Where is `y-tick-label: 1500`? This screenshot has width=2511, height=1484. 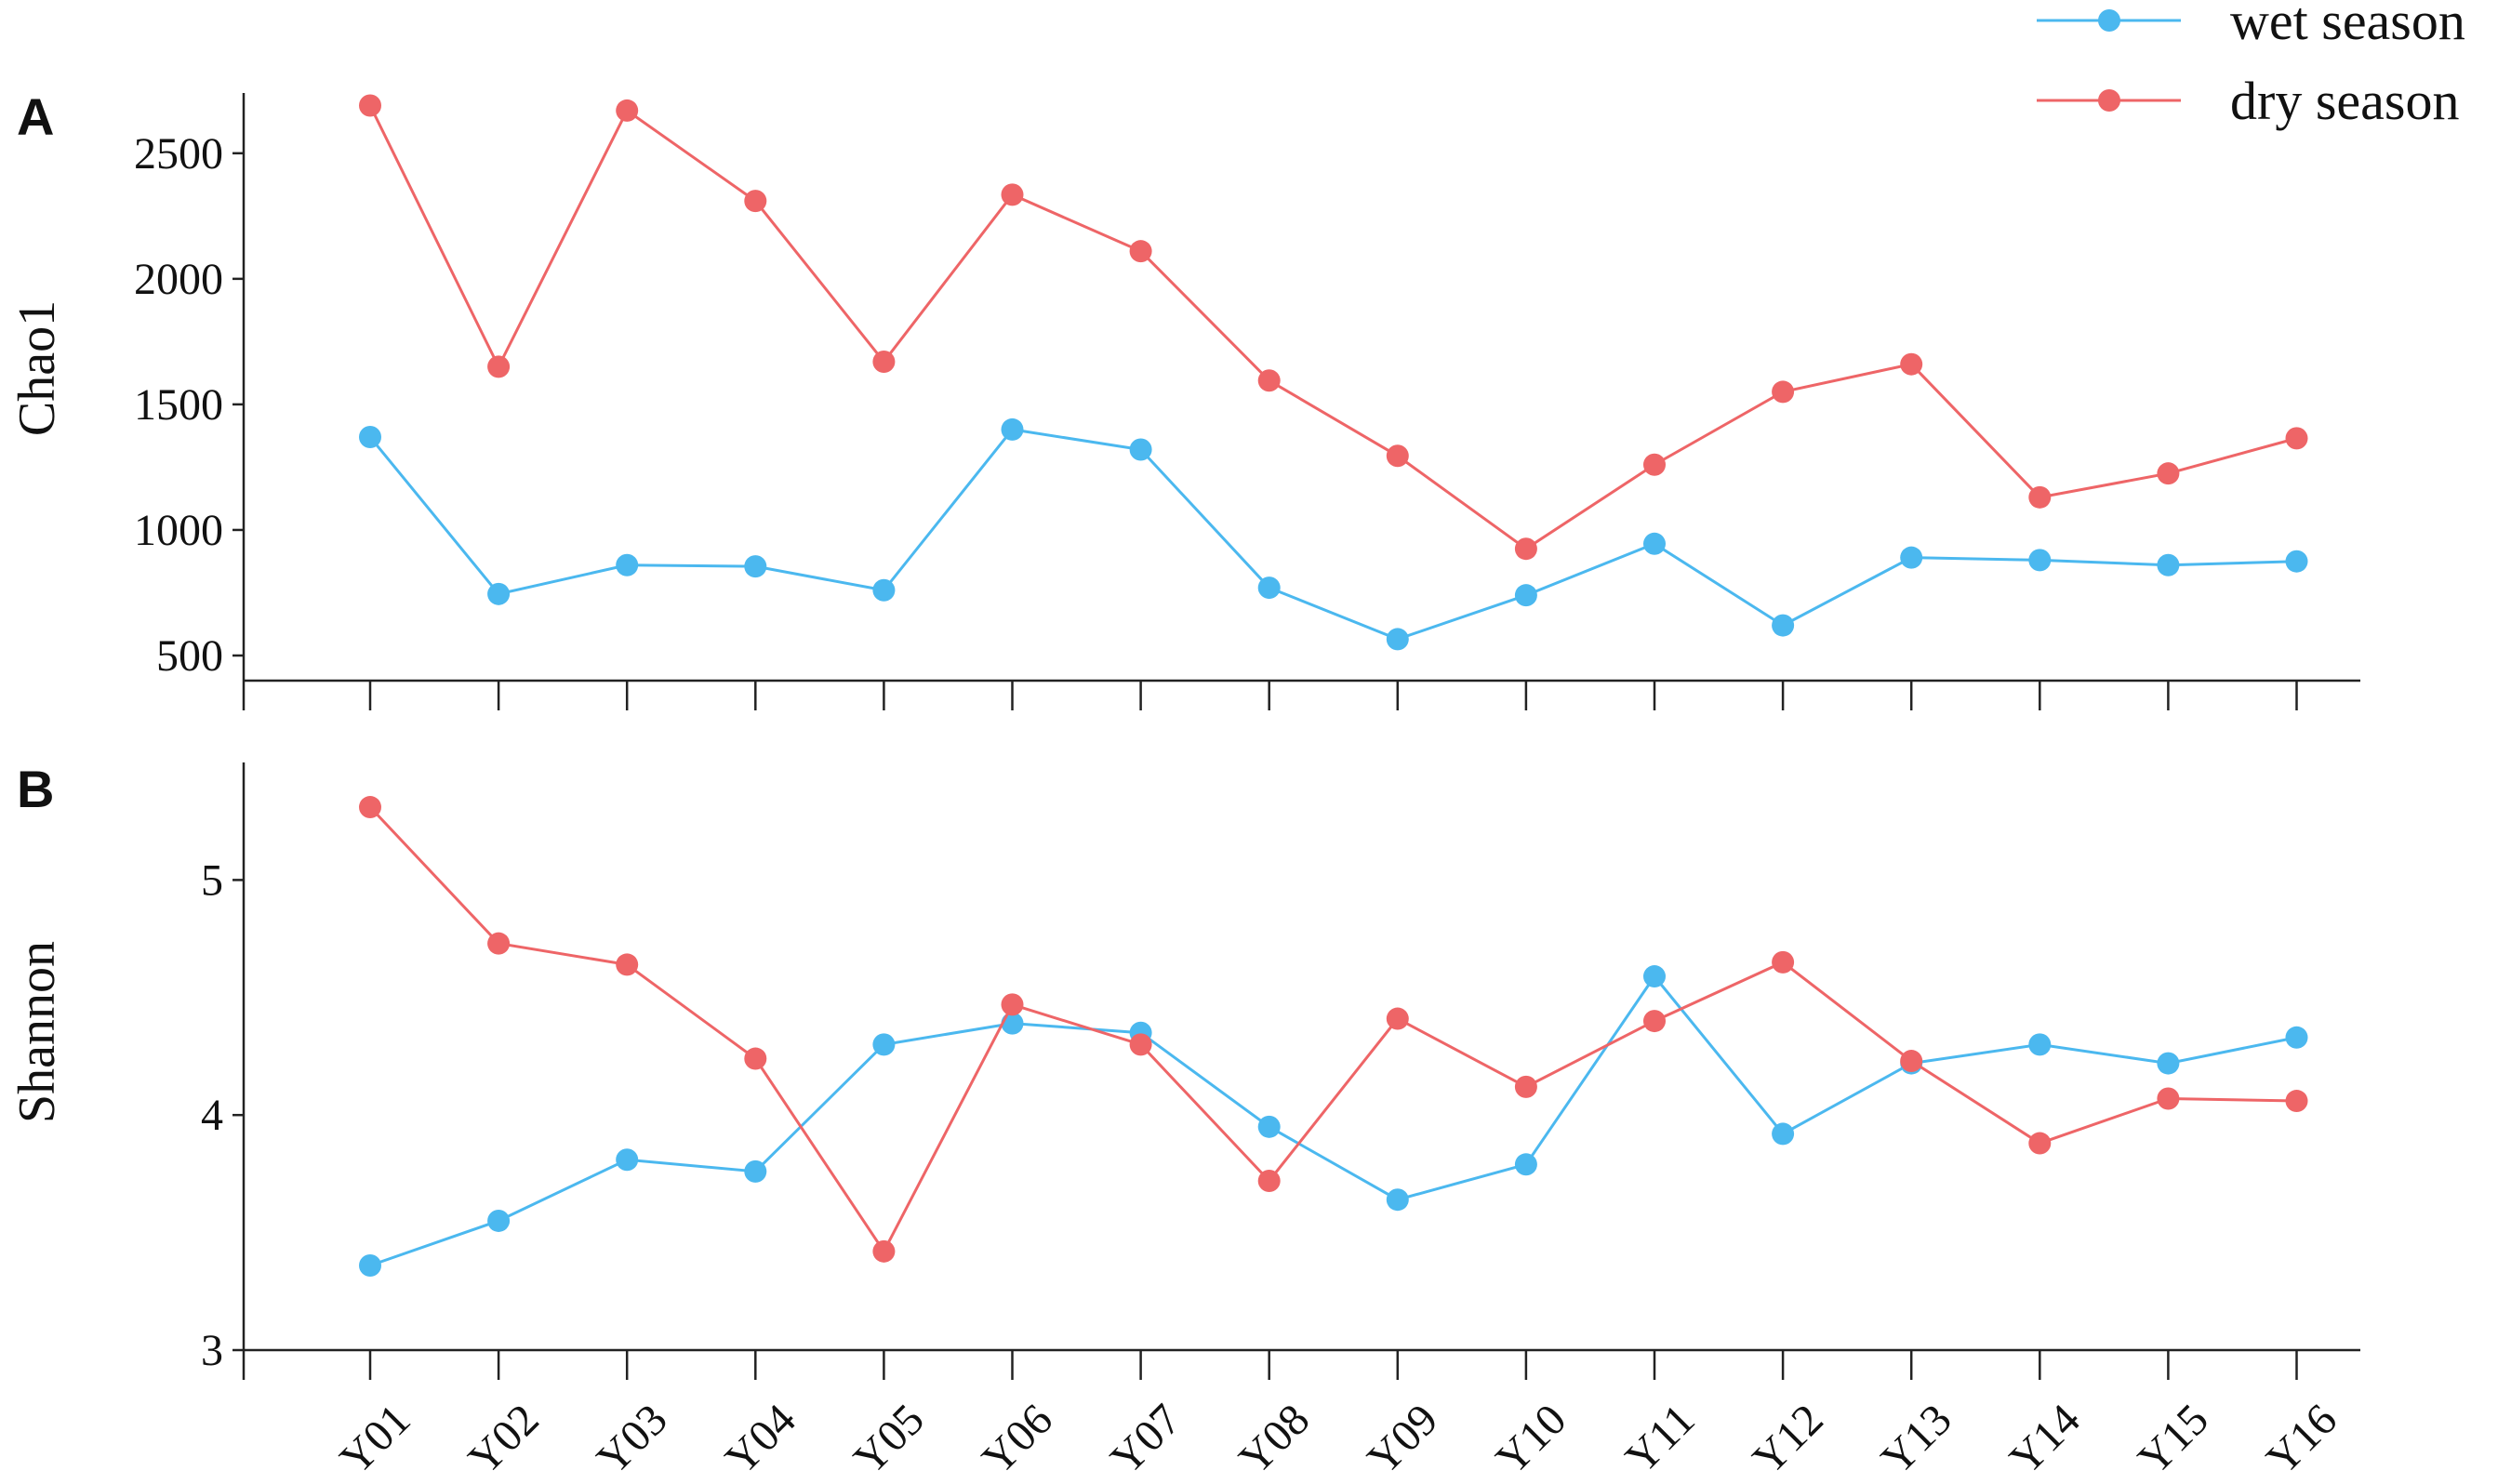
y-tick-label: 1500 is located at coordinates (178, 405).